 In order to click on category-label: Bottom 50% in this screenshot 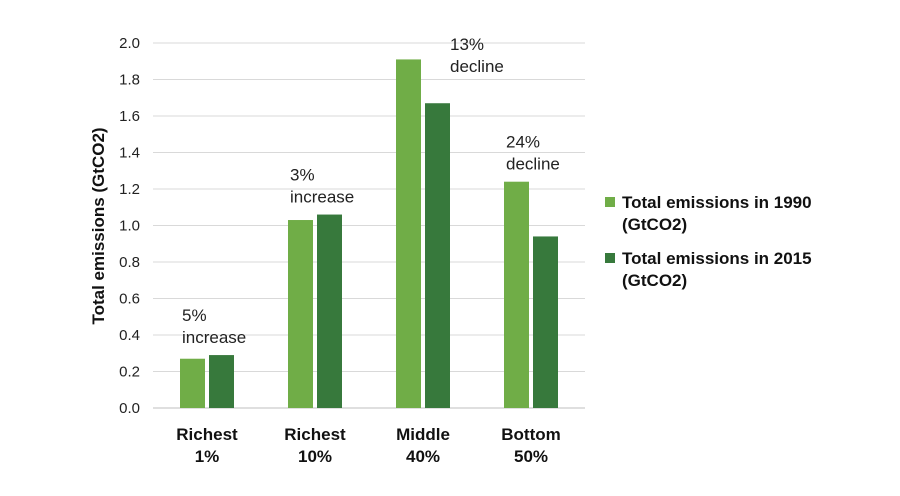, I will do `click(530, 445)`.